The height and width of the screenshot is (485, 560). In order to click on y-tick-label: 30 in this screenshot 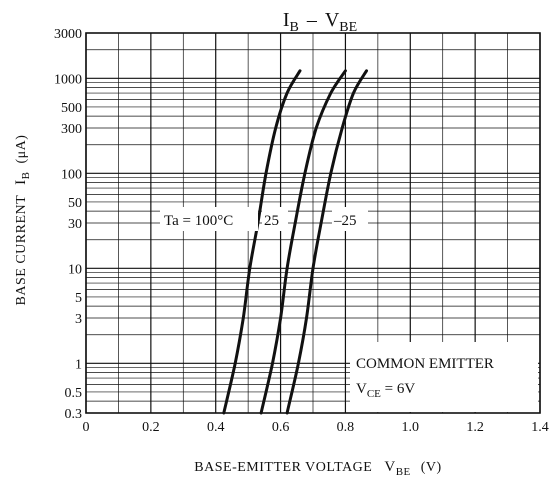, I will do `click(75, 224)`.